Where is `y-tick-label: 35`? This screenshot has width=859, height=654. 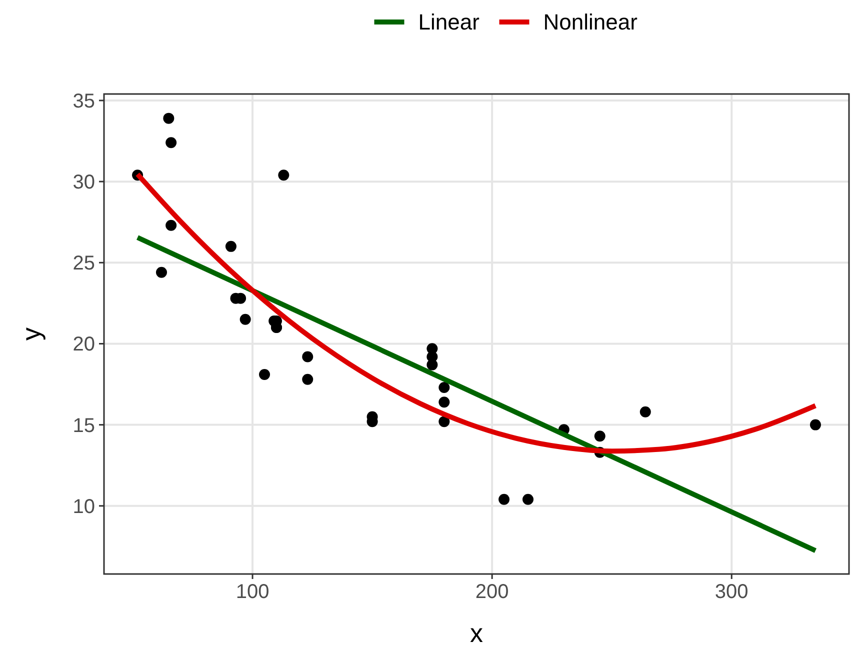
y-tick-label: 35 is located at coordinates (83, 101).